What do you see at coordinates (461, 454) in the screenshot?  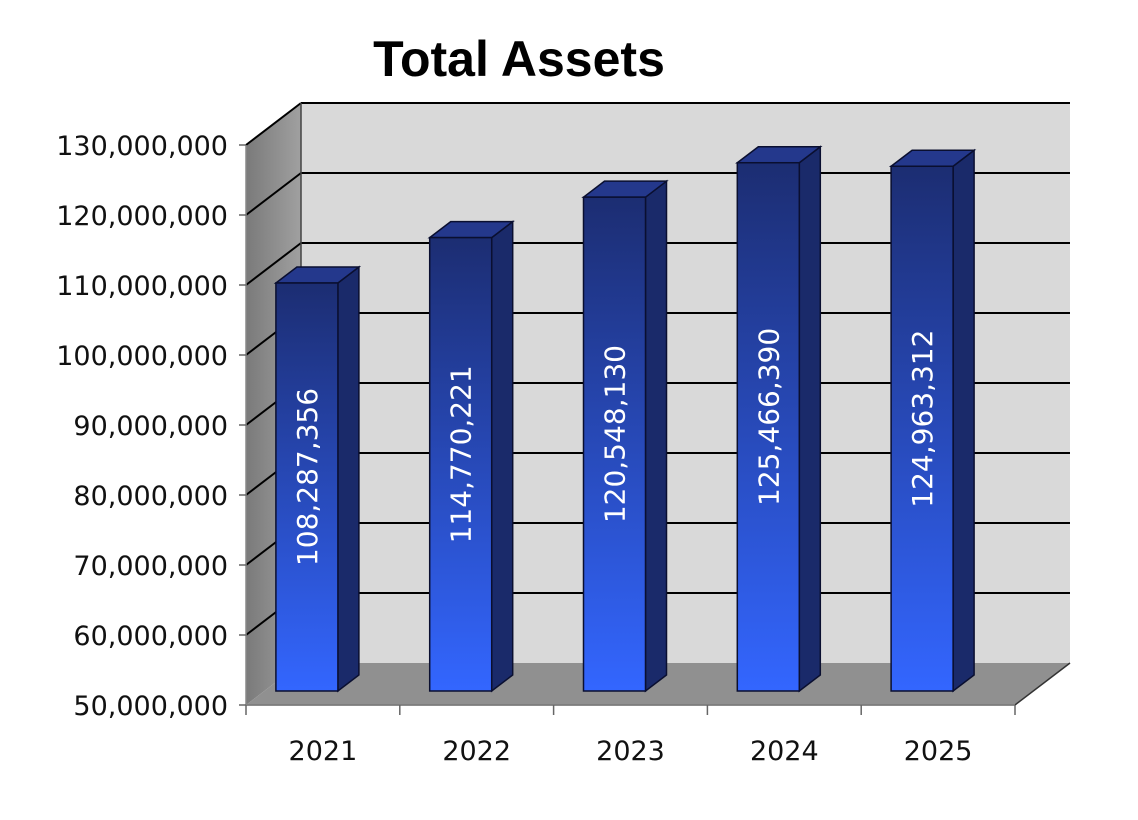 I see `data-label: 114,770,221` at bounding box center [461, 454].